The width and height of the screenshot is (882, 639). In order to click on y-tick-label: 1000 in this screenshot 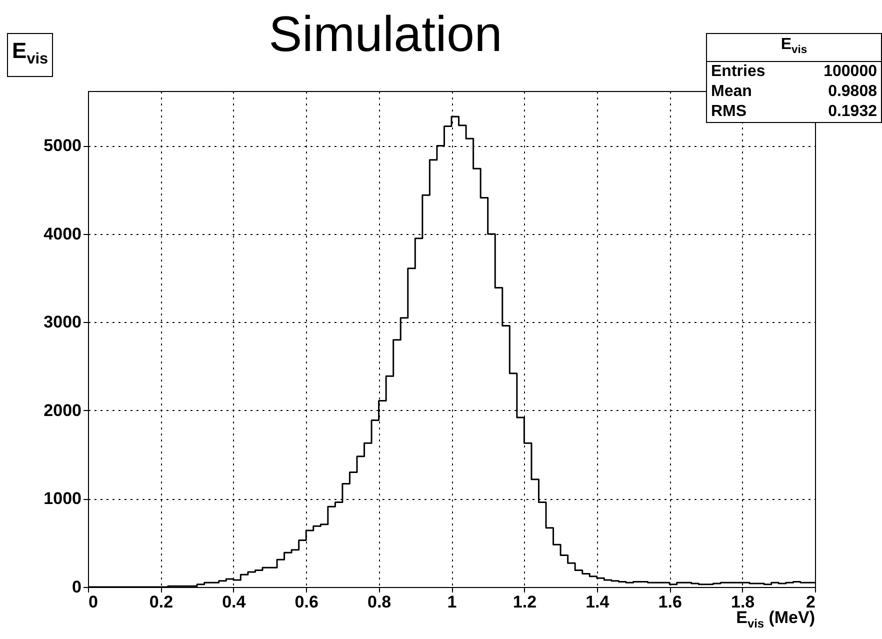, I will do `click(63, 498)`.